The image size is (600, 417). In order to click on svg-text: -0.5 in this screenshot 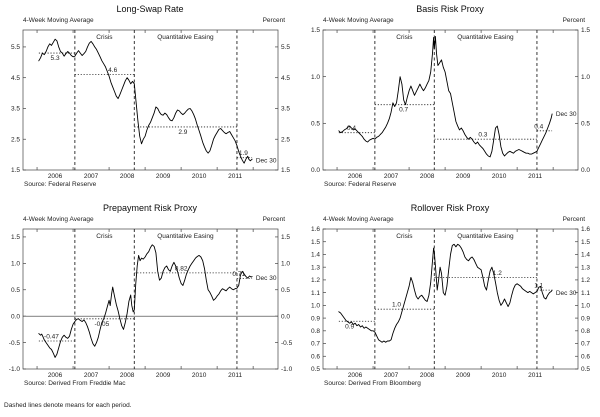, I will do `click(287, 343)`.